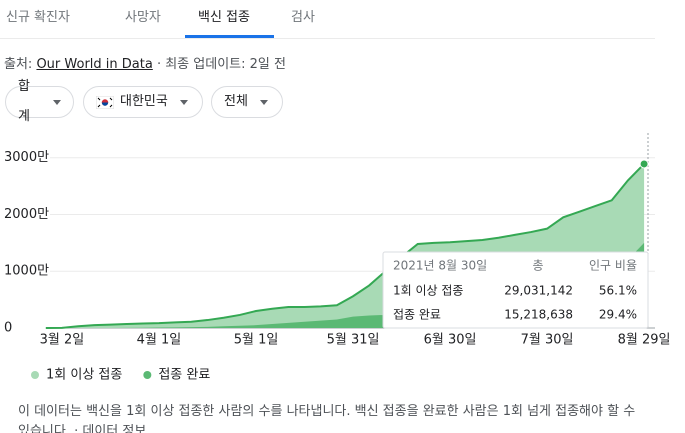  Describe the element at coordinates (538, 291) in the screenshot. I see `tooltip-total: 29,031,142` at that location.